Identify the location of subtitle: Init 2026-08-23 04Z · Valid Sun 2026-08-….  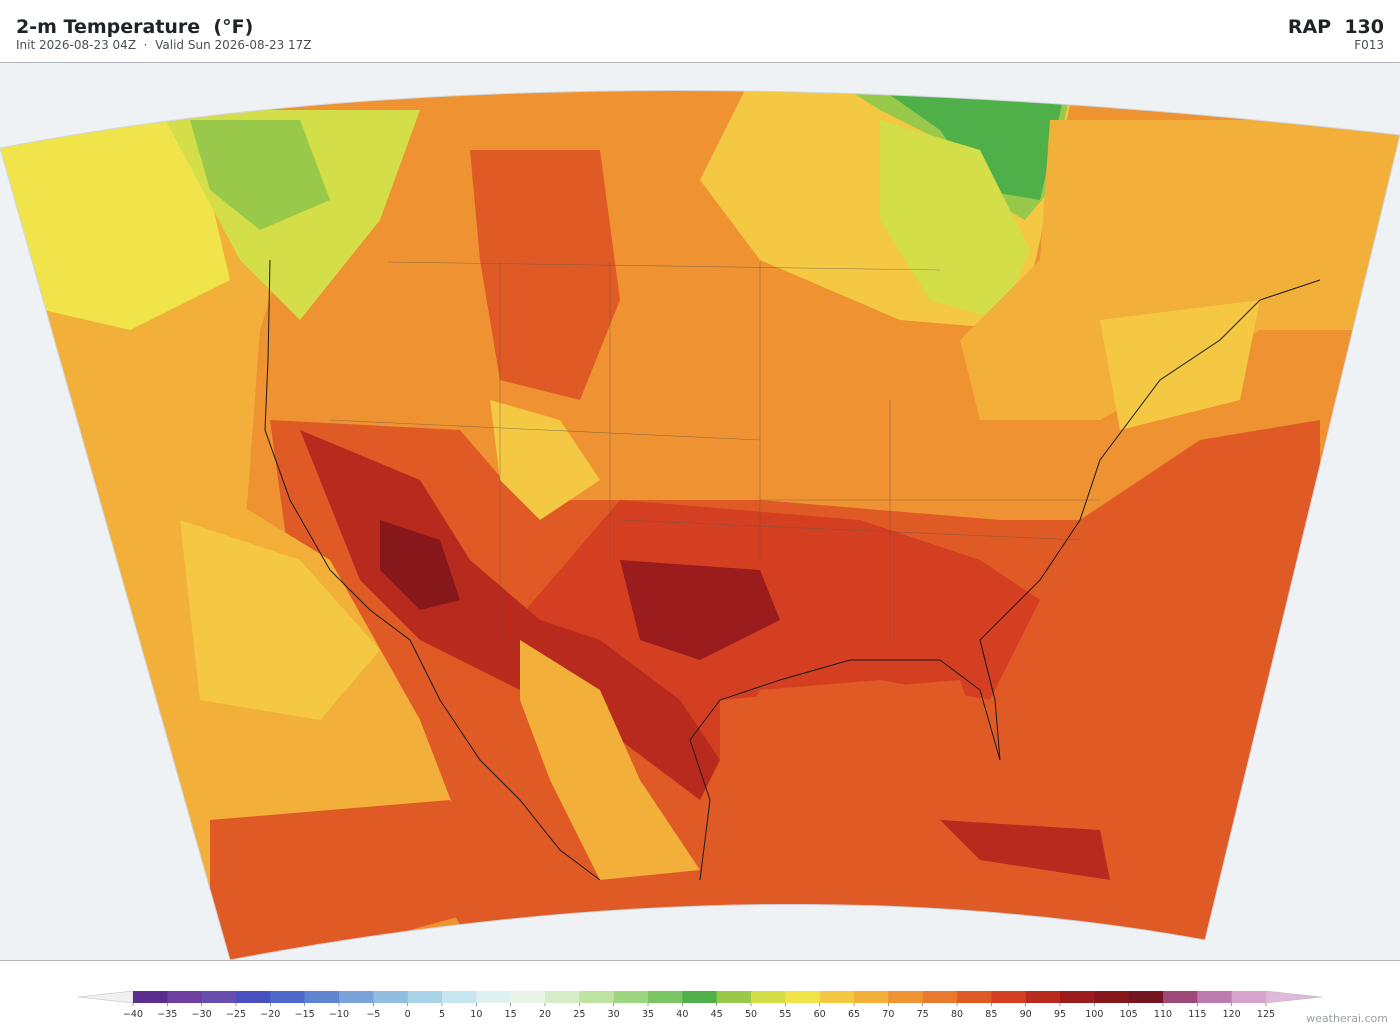
(164, 45).